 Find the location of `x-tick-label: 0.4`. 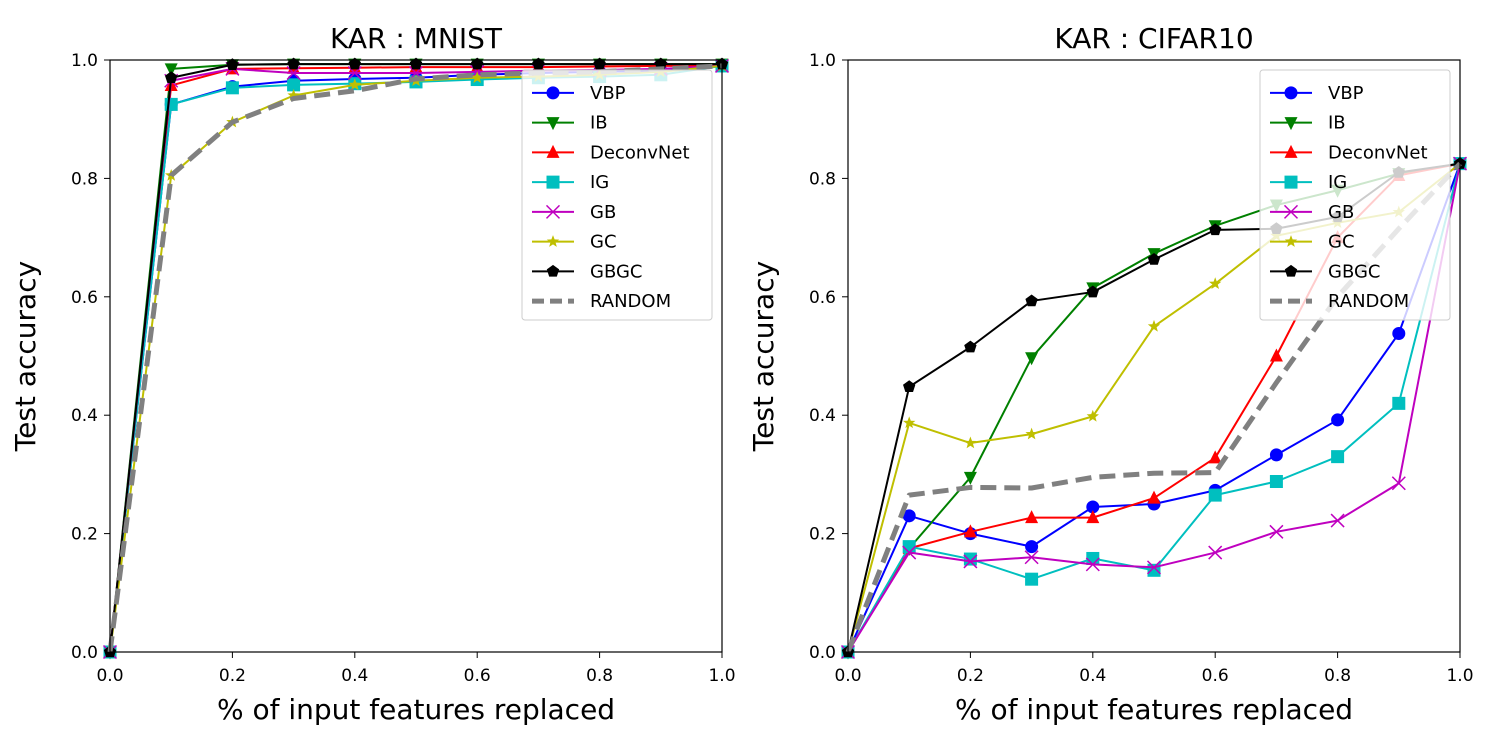

x-tick-label: 0.4 is located at coordinates (1092, 676).